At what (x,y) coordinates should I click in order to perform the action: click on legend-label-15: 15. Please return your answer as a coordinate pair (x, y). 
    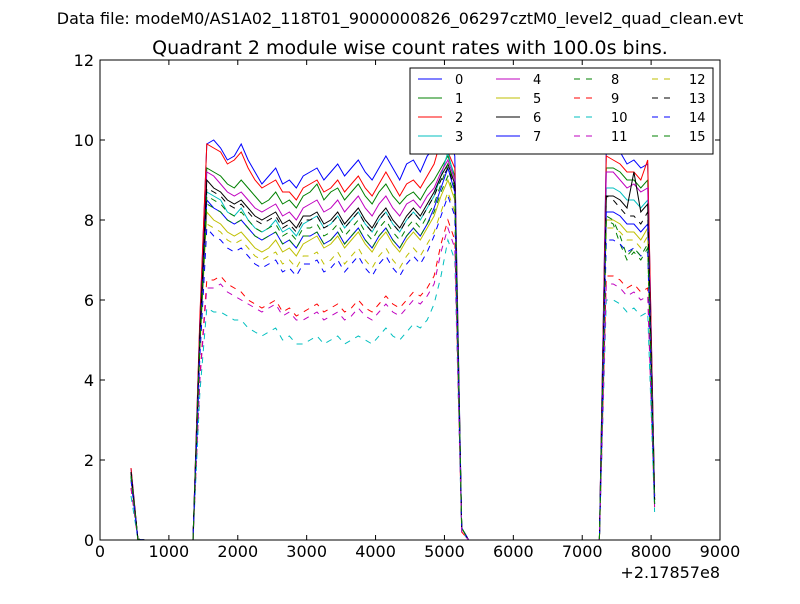
    Looking at the image, I should click on (697, 137).